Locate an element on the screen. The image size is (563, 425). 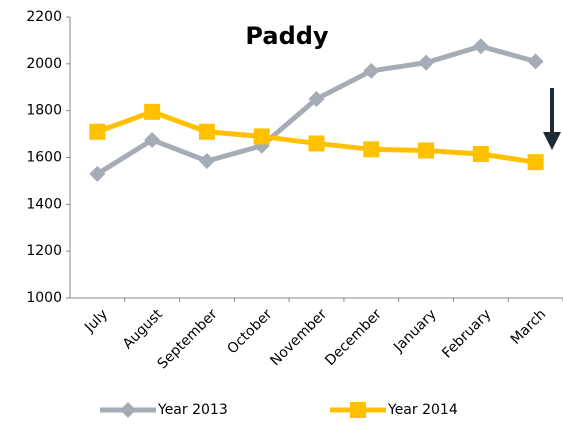
legend-item: Year 2013 is located at coordinates (164, 410).